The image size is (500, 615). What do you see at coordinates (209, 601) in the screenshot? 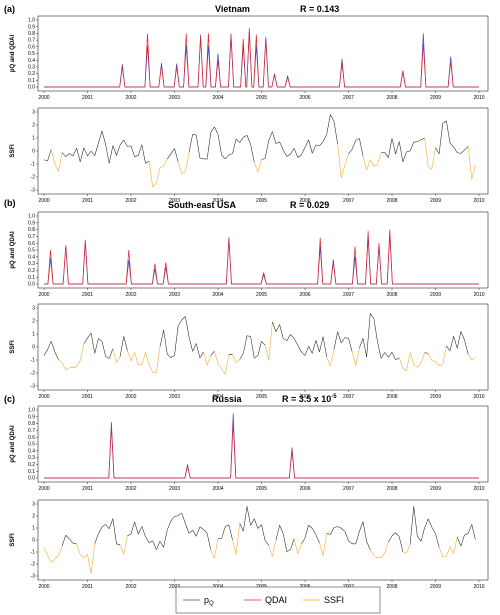
I see `legend-label-pq: pQ` at bounding box center [209, 601].